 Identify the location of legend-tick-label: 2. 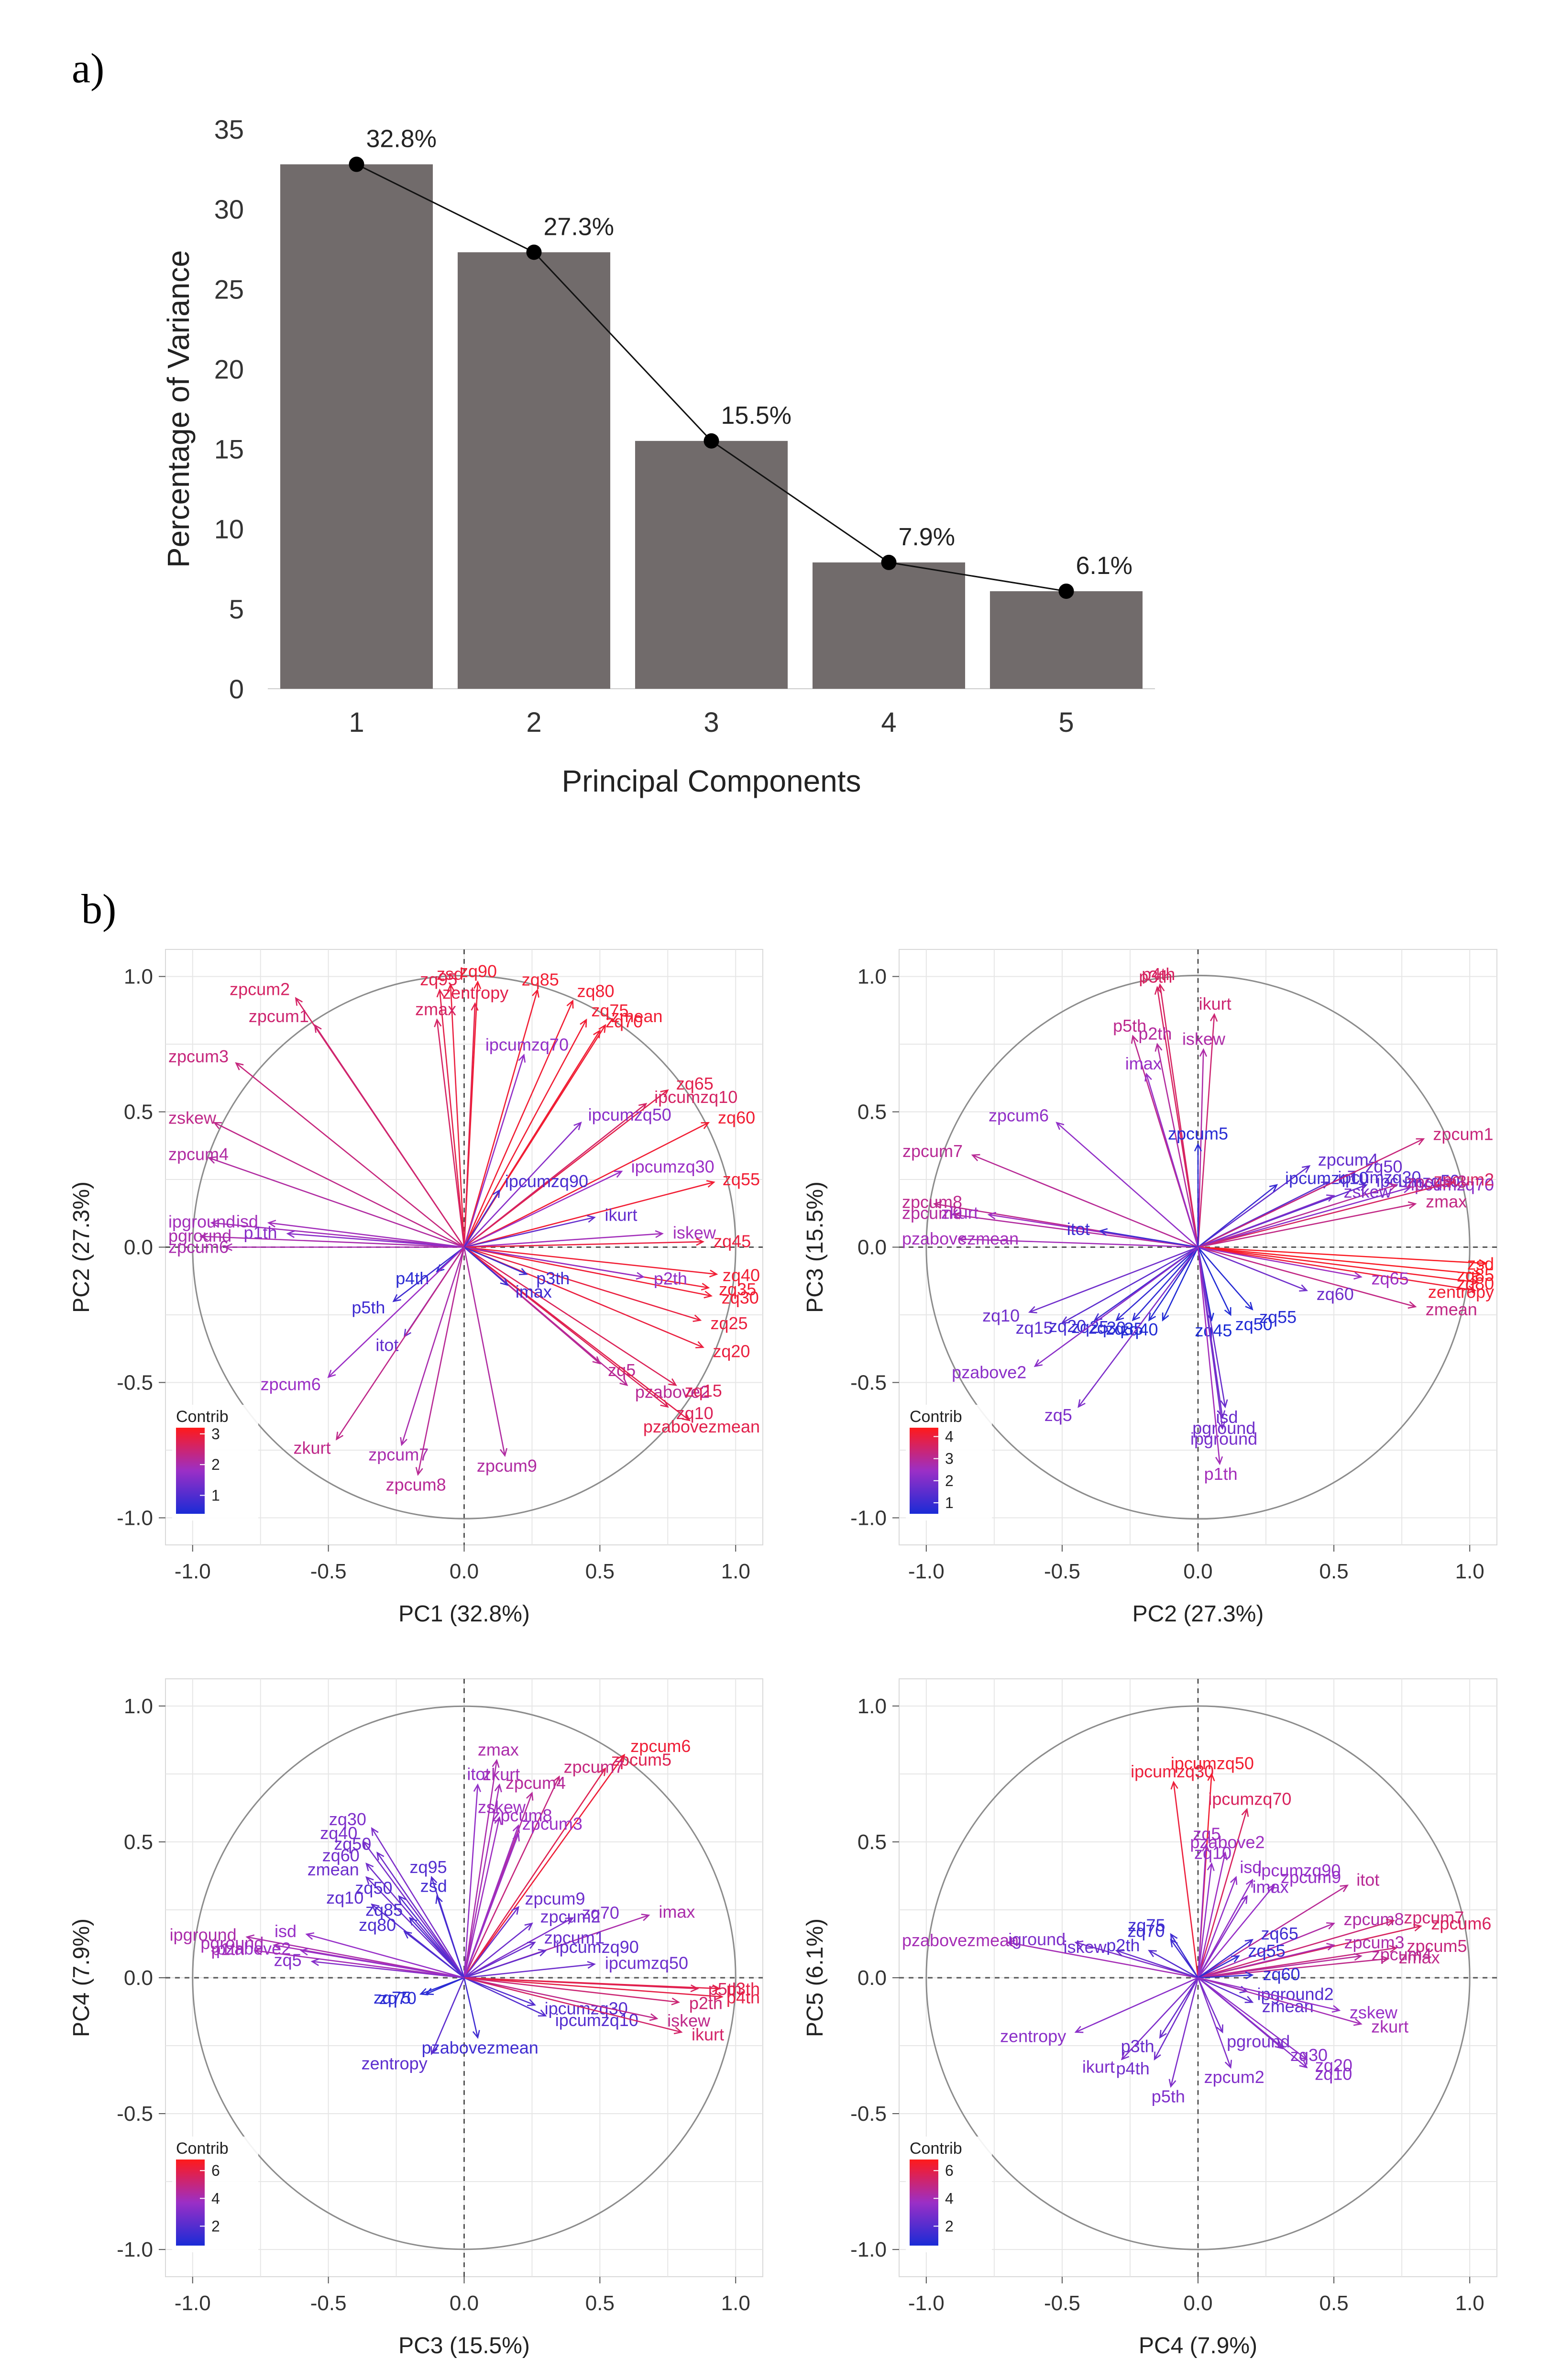
(949, 1480).